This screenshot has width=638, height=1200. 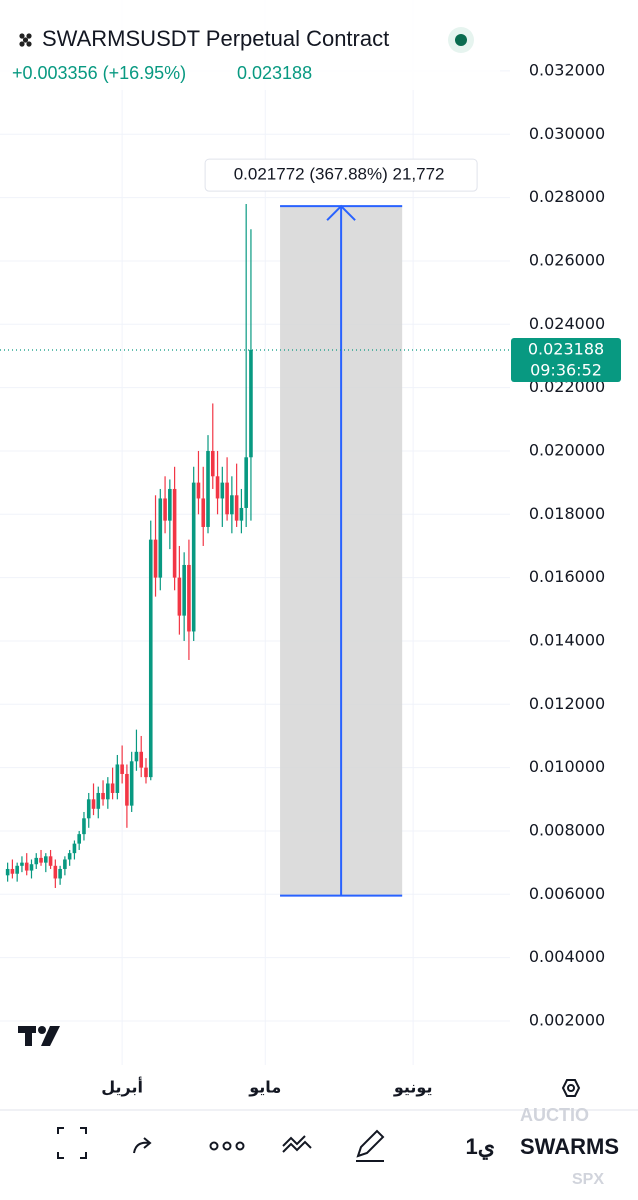 What do you see at coordinates (567, 829) in the screenshot?
I see `y-tick-label: 0.008000` at bounding box center [567, 829].